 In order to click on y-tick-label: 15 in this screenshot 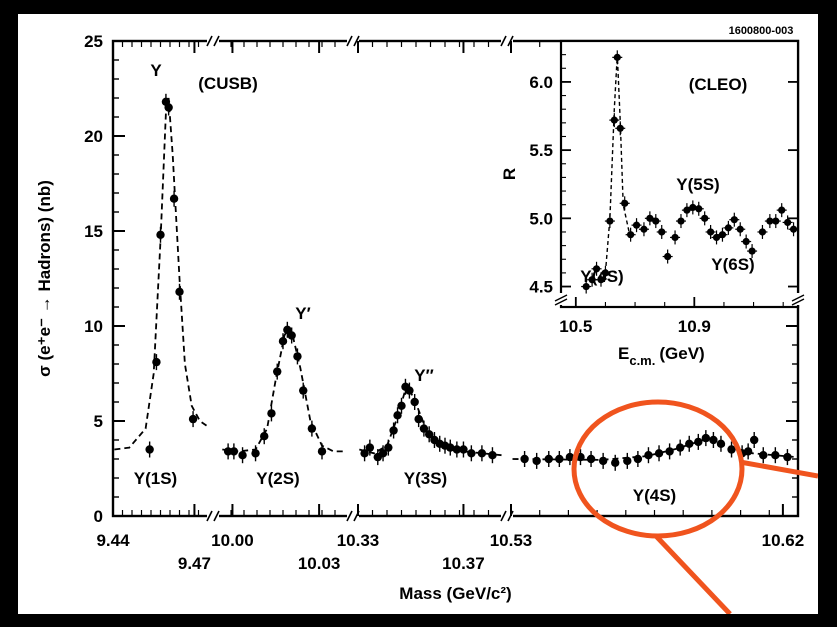, I will do `click(93, 231)`.